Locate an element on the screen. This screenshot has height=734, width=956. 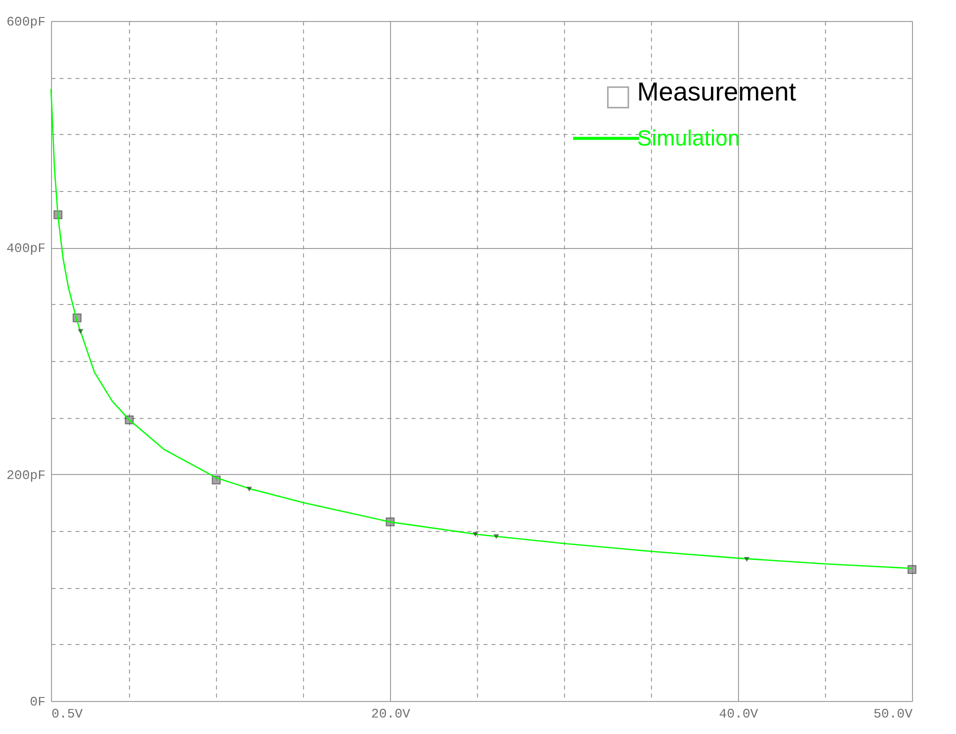
legend-label: Simulation is located at coordinates (688, 137).